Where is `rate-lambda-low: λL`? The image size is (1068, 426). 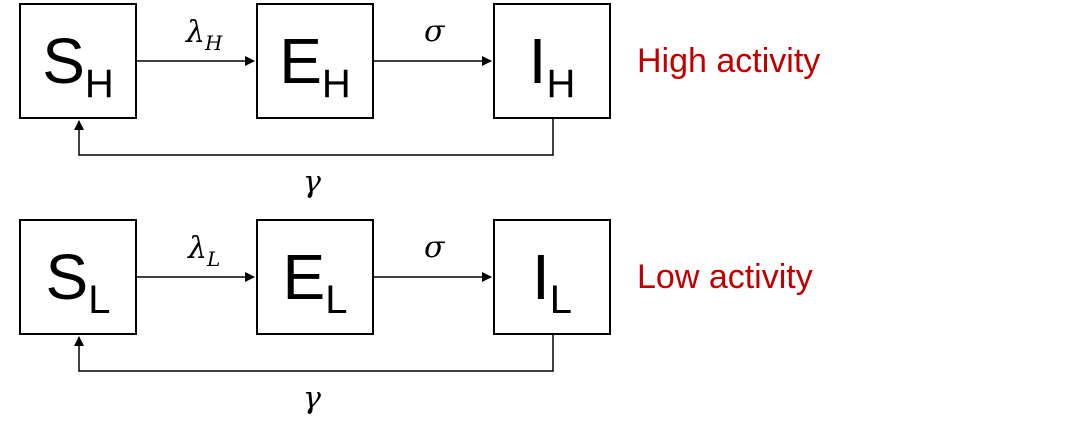 rate-lambda-low: λL is located at coordinates (204, 251).